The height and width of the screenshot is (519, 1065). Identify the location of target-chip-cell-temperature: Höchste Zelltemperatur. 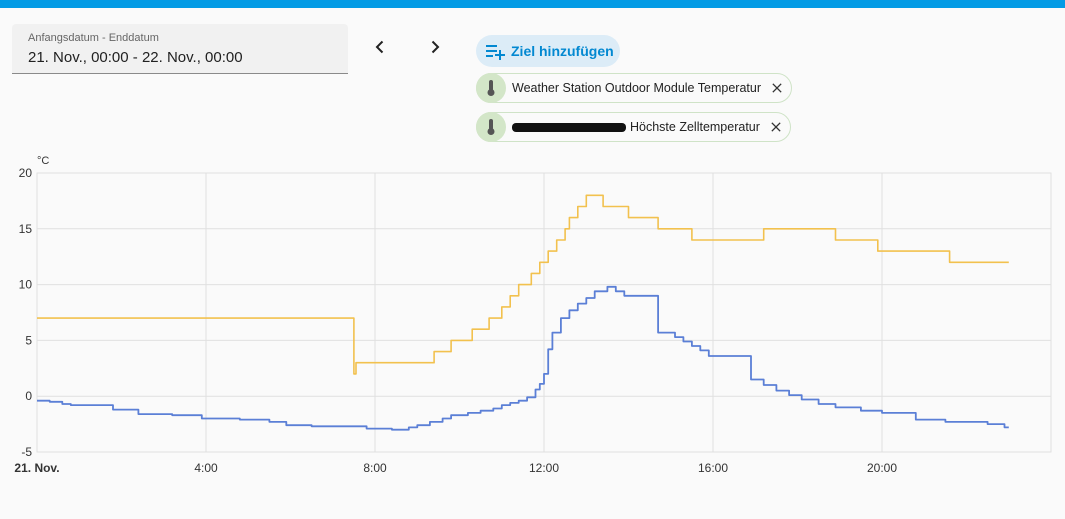
(633, 127).